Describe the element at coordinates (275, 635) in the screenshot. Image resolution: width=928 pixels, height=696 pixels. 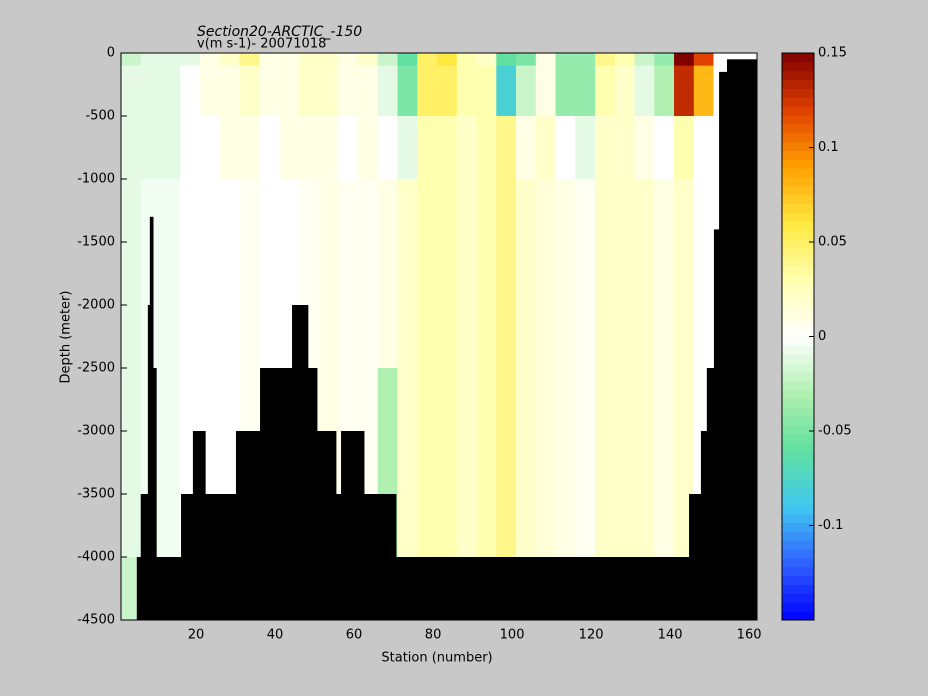
I see `x-tick-label: 40` at that location.